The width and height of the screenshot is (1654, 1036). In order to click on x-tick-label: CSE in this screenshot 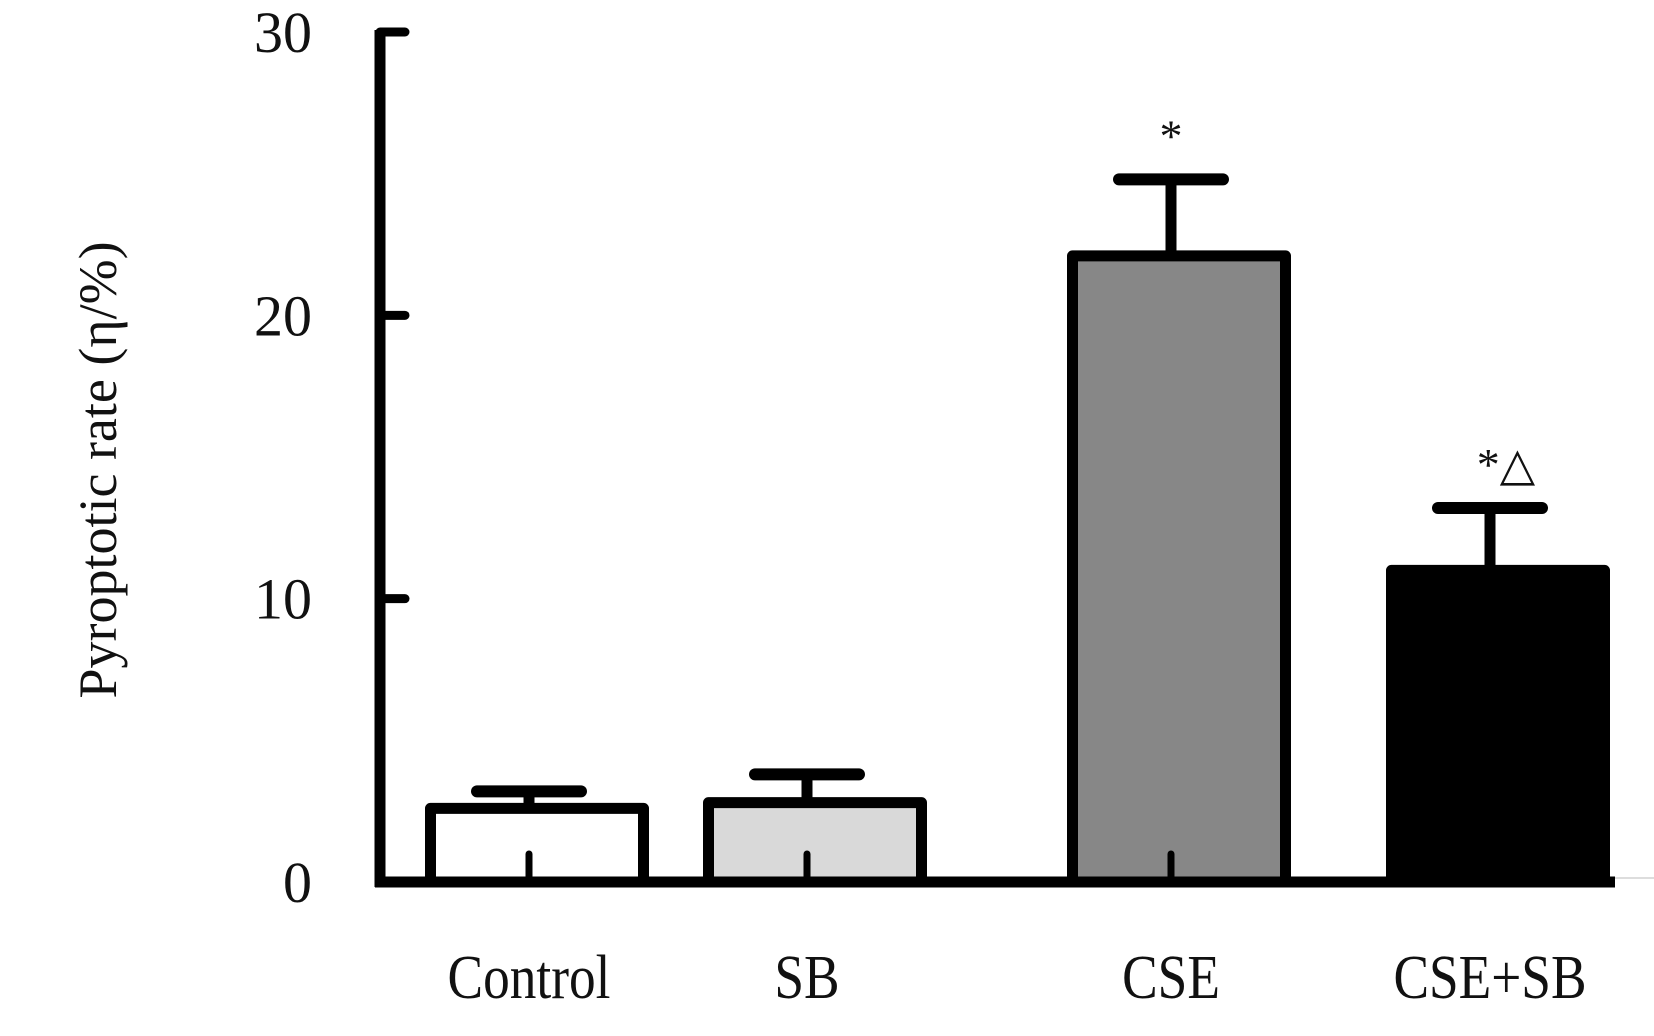, I will do `click(1171, 977)`.